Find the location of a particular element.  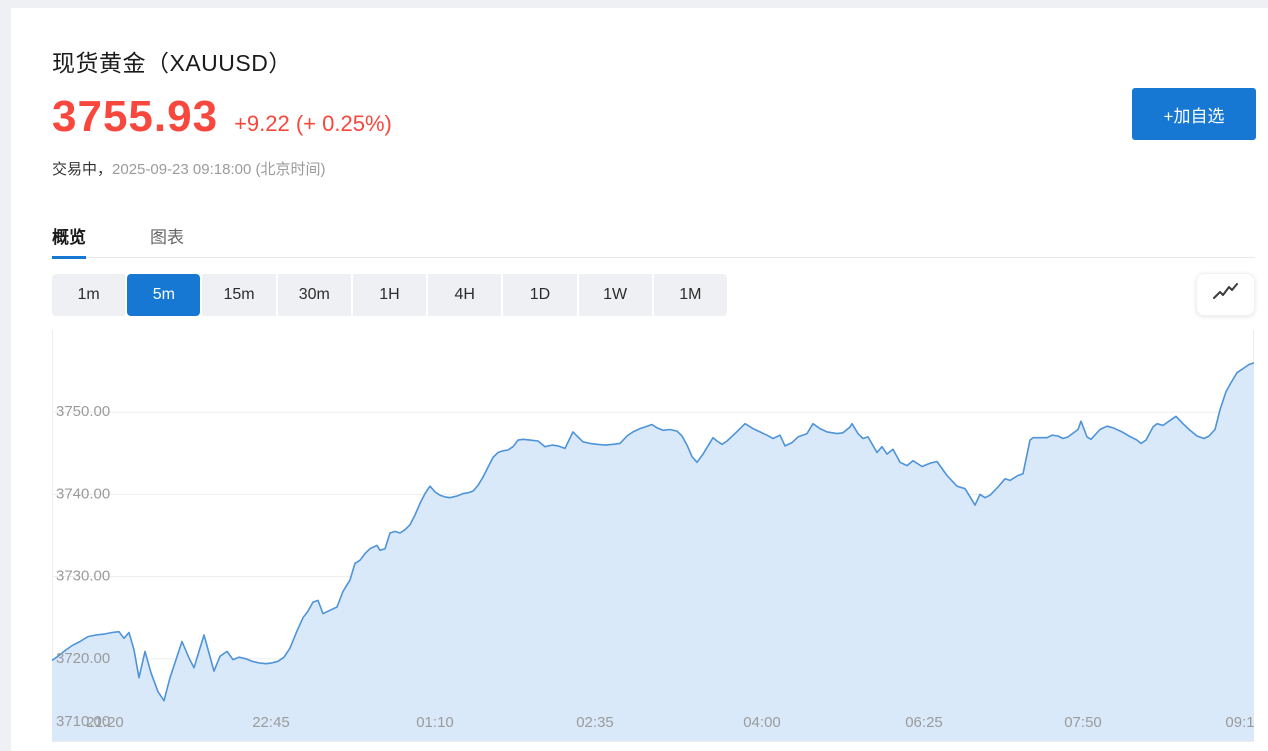

price-row: 3755.93 +9.22 (+ 0.25%) is located at coordinates (222, 117).